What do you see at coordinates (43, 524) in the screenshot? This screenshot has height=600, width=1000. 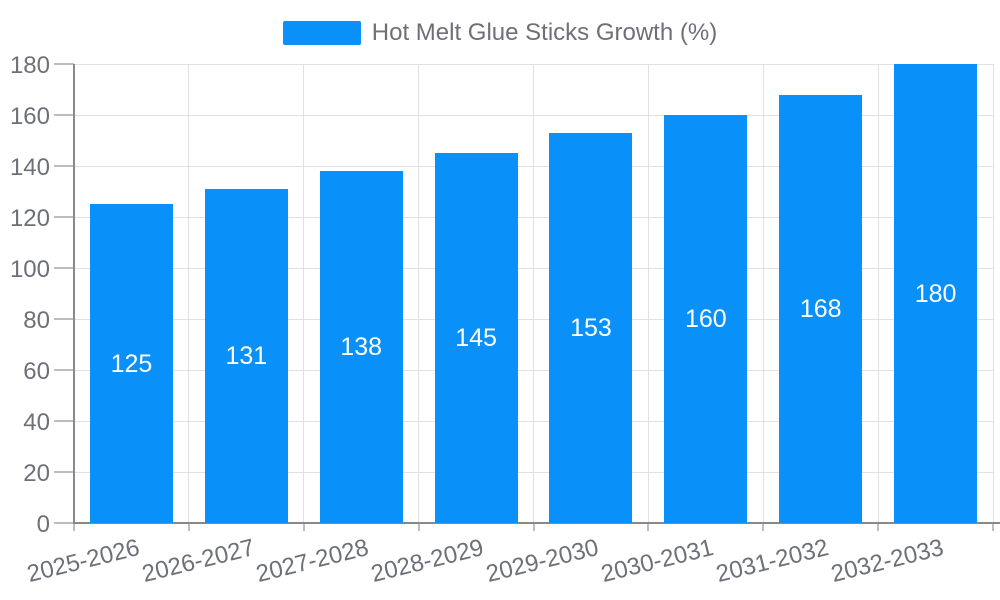 I see `y-axis-label: 0` at bounding box center [43, 524].